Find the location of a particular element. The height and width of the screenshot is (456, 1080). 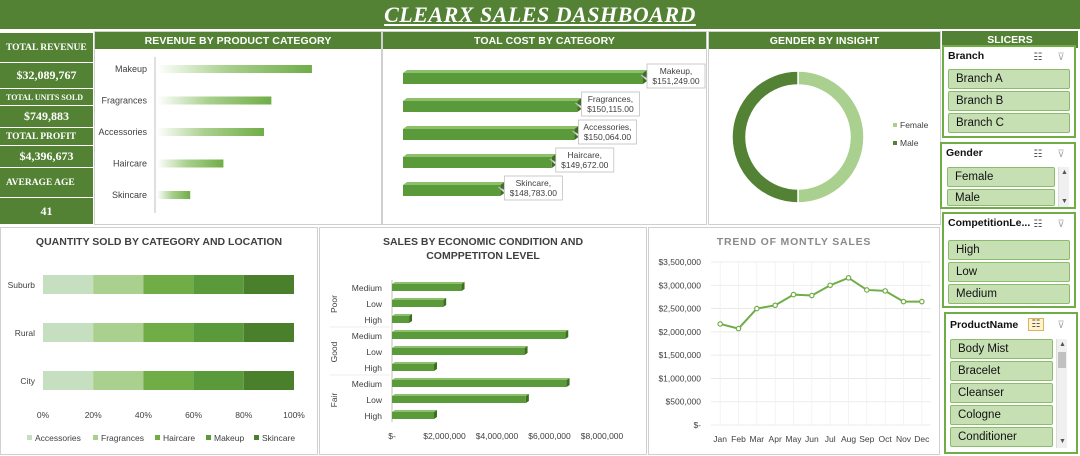

quantity-legend-label: Skincare is located at coordinates (278, 438).